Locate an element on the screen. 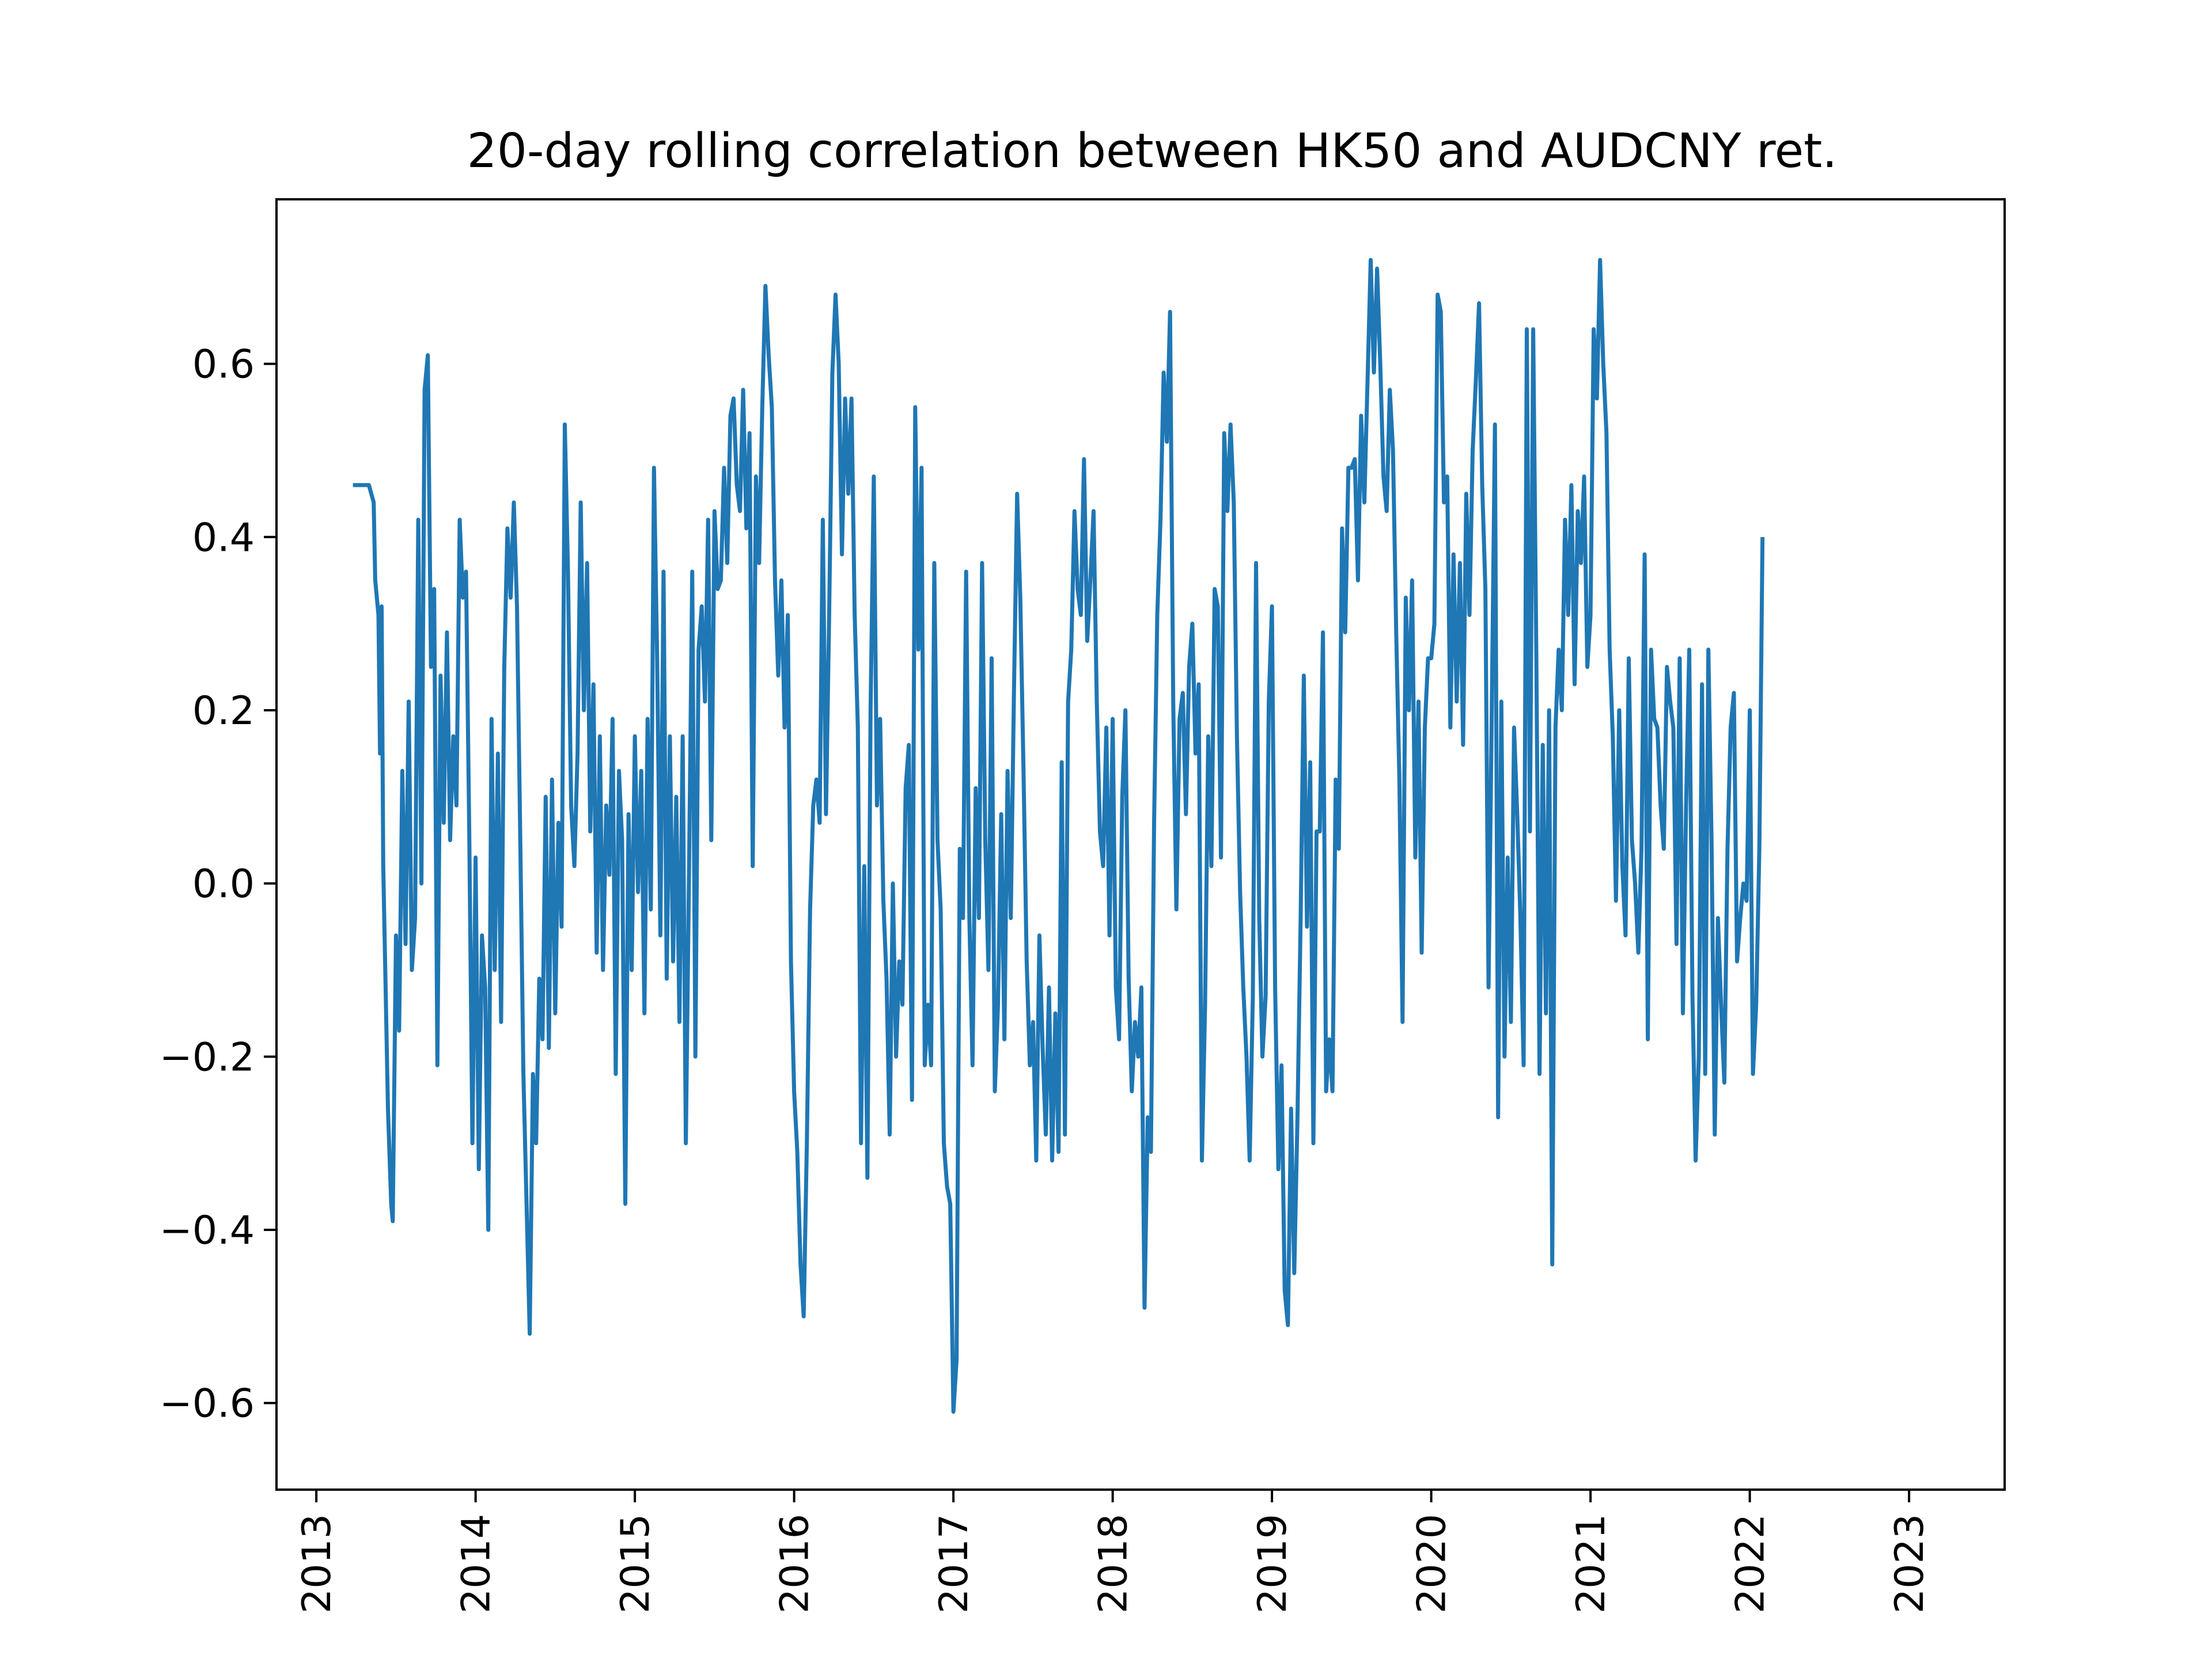  y-tick-label: 0.0 is located at coordinates (223, 884).